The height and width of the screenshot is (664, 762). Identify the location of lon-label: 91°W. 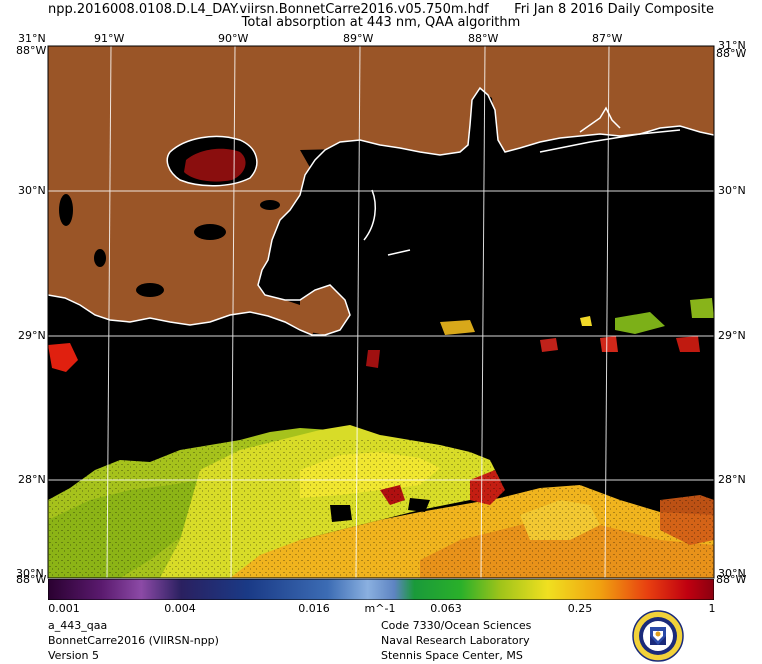
(109, 38).